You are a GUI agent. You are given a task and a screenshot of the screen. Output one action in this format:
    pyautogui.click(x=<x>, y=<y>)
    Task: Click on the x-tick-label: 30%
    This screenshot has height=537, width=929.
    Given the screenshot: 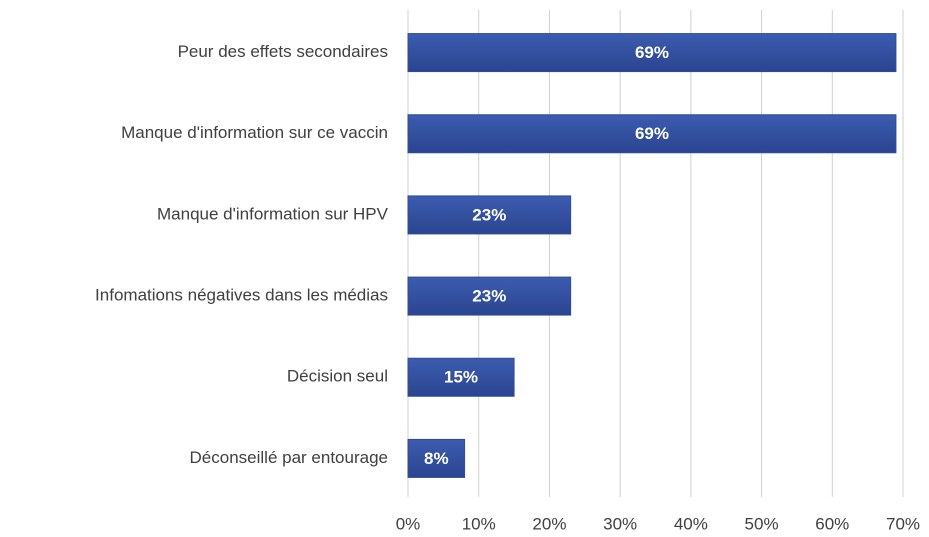 What is the action you would take?
    pyautogui.click(x=620, y=523)
    